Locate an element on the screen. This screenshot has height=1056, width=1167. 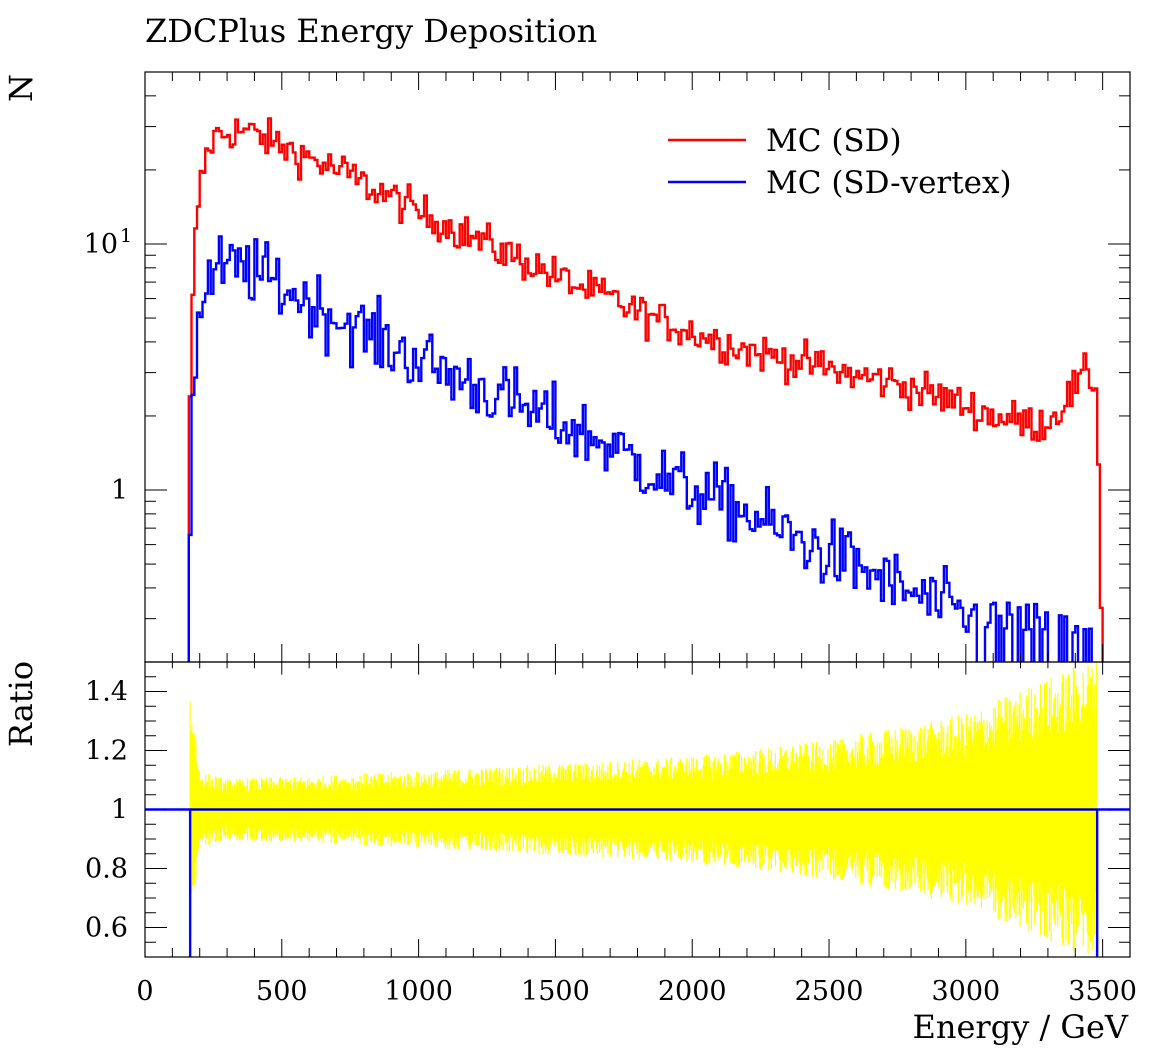
x-tick-label: 1500 is located at coordinates (555, 991).